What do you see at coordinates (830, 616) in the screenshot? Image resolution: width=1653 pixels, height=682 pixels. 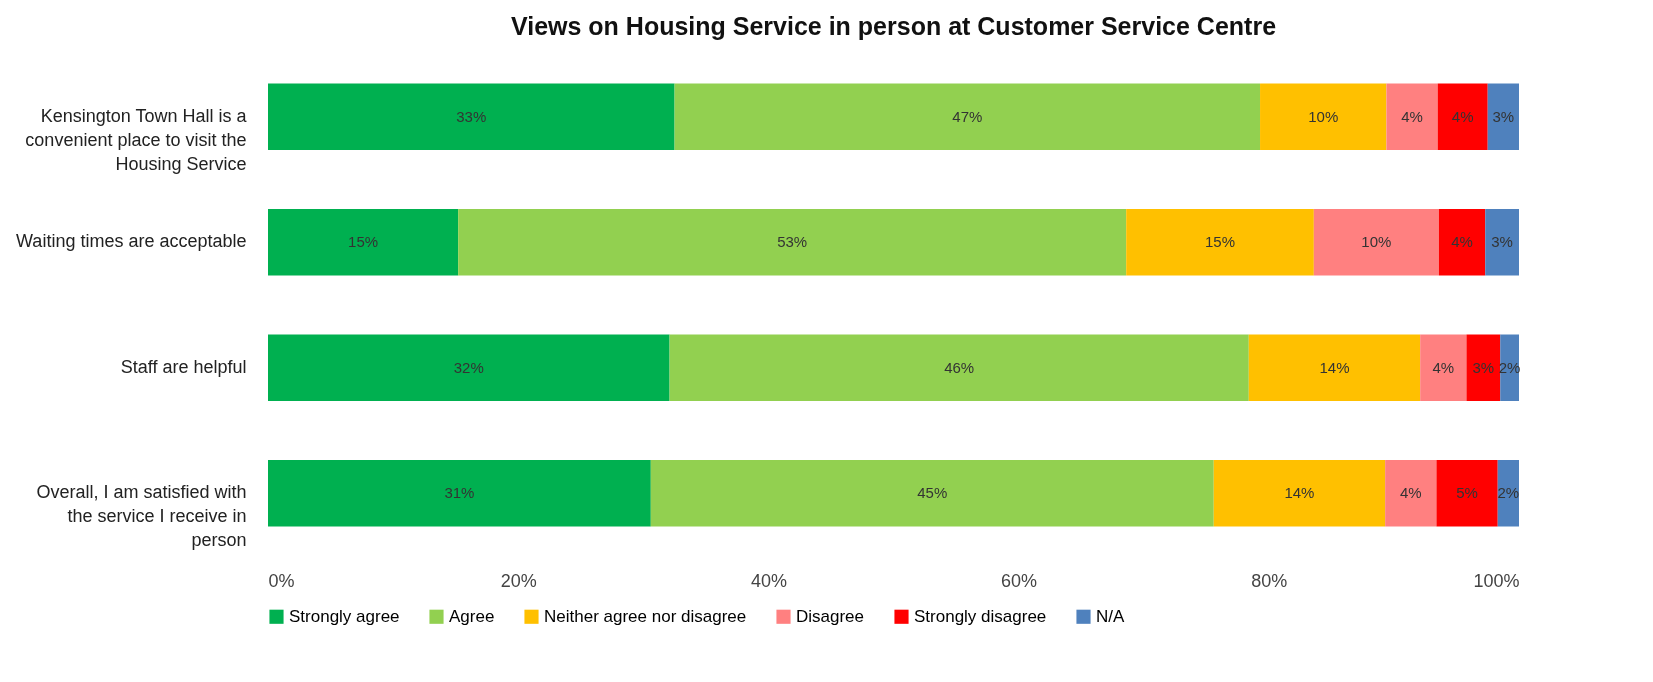 I see `legend-label: Disagree` at bounding box center [830, 616].